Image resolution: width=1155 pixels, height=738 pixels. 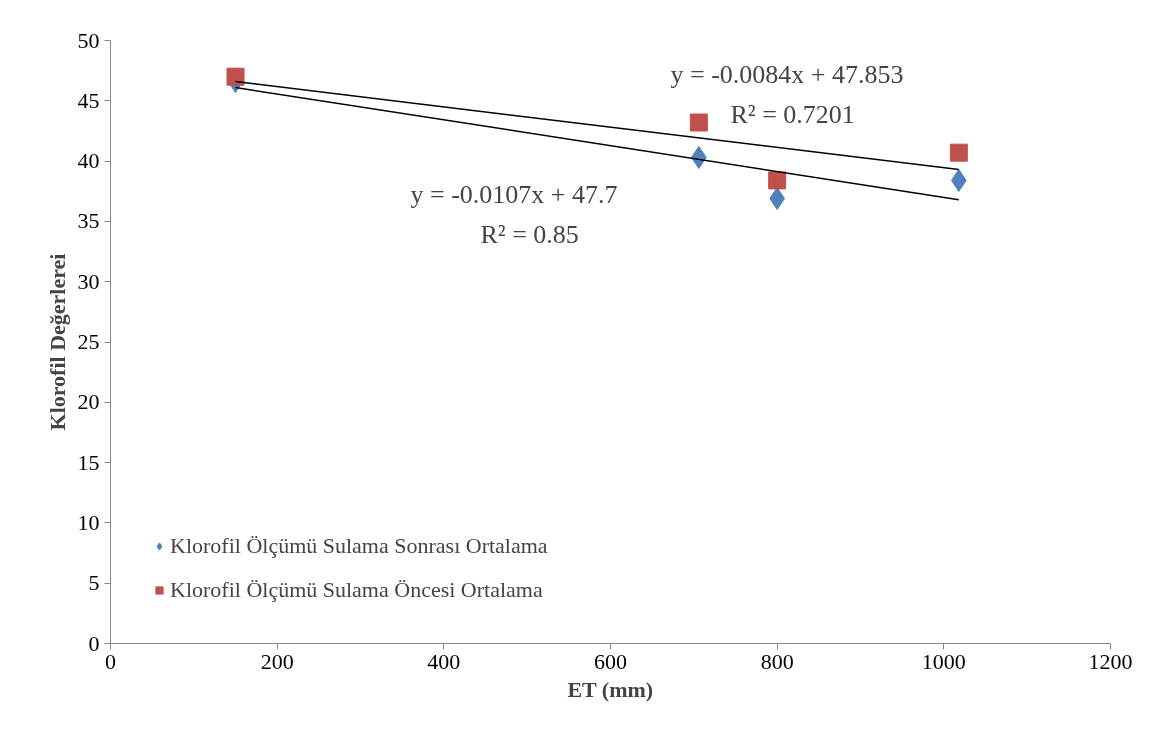 I want to click on x-tick-label: 400, so click(x=444, y=661).